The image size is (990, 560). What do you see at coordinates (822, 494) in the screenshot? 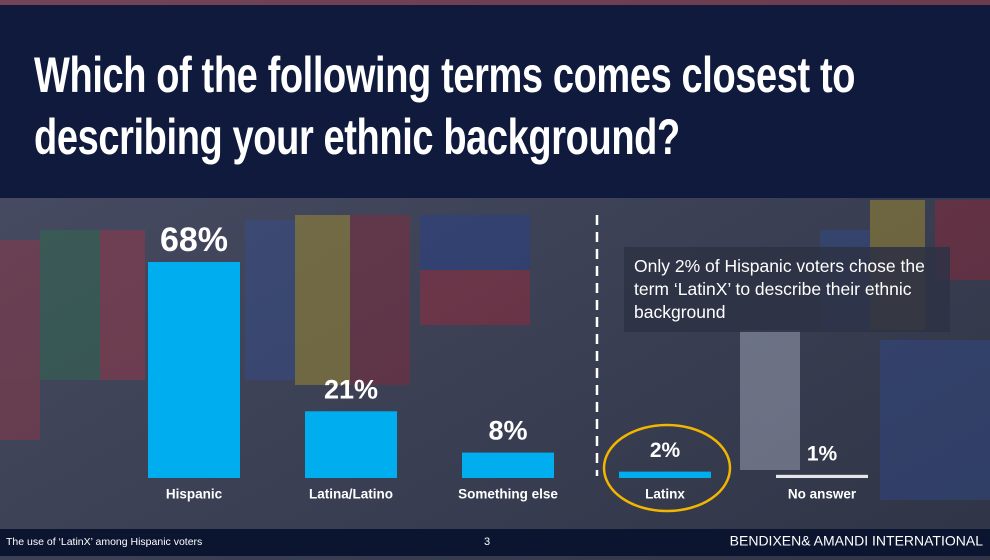
I see `category-label: No answer` at bounding box center [822, 494].